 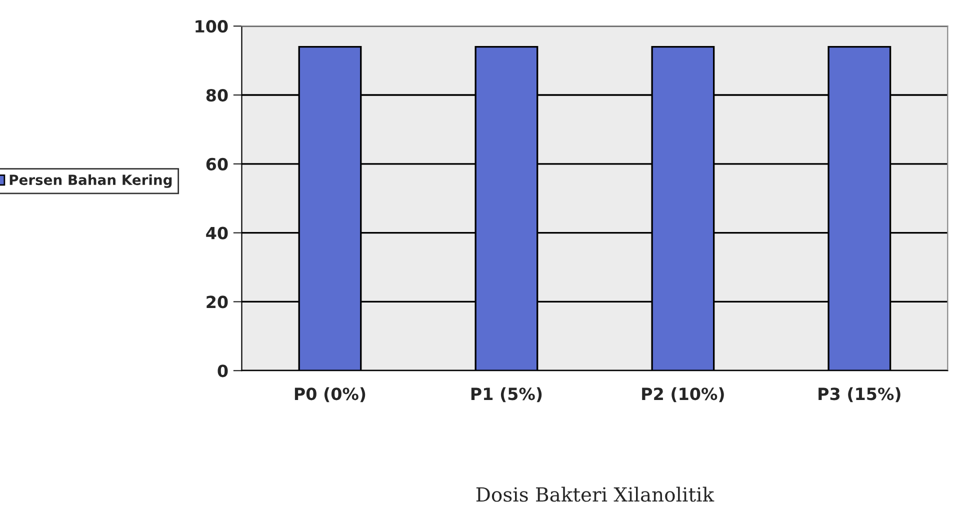 What do you see at coordinates (217, 233) in the screenshot?
I see `y-tick-label: 40` at bounding box center [217, 233].